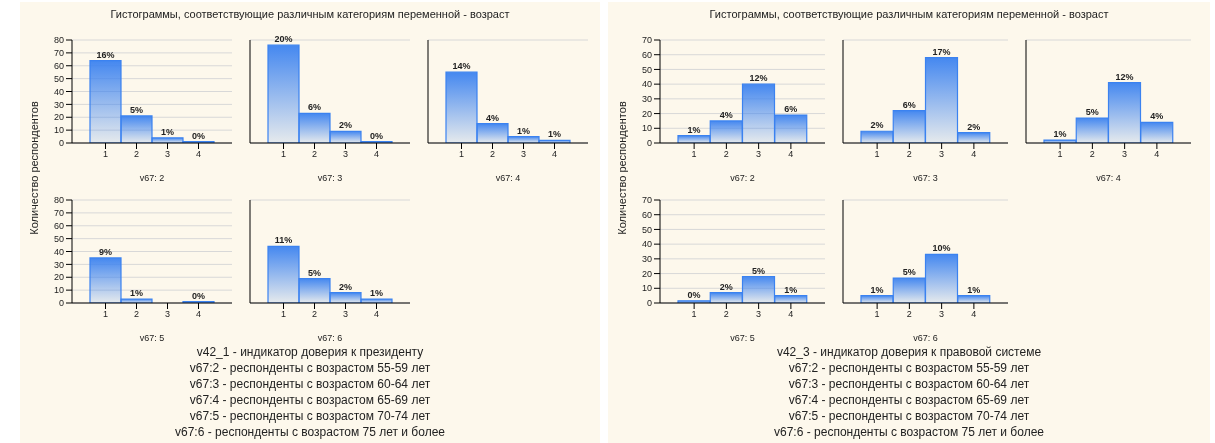  What do you see at coordinates (310, 416) in the screenshot?
I see `text: v67:5 - респонденты с возрастом 70-74 лет` at bounding box center [310, 416].